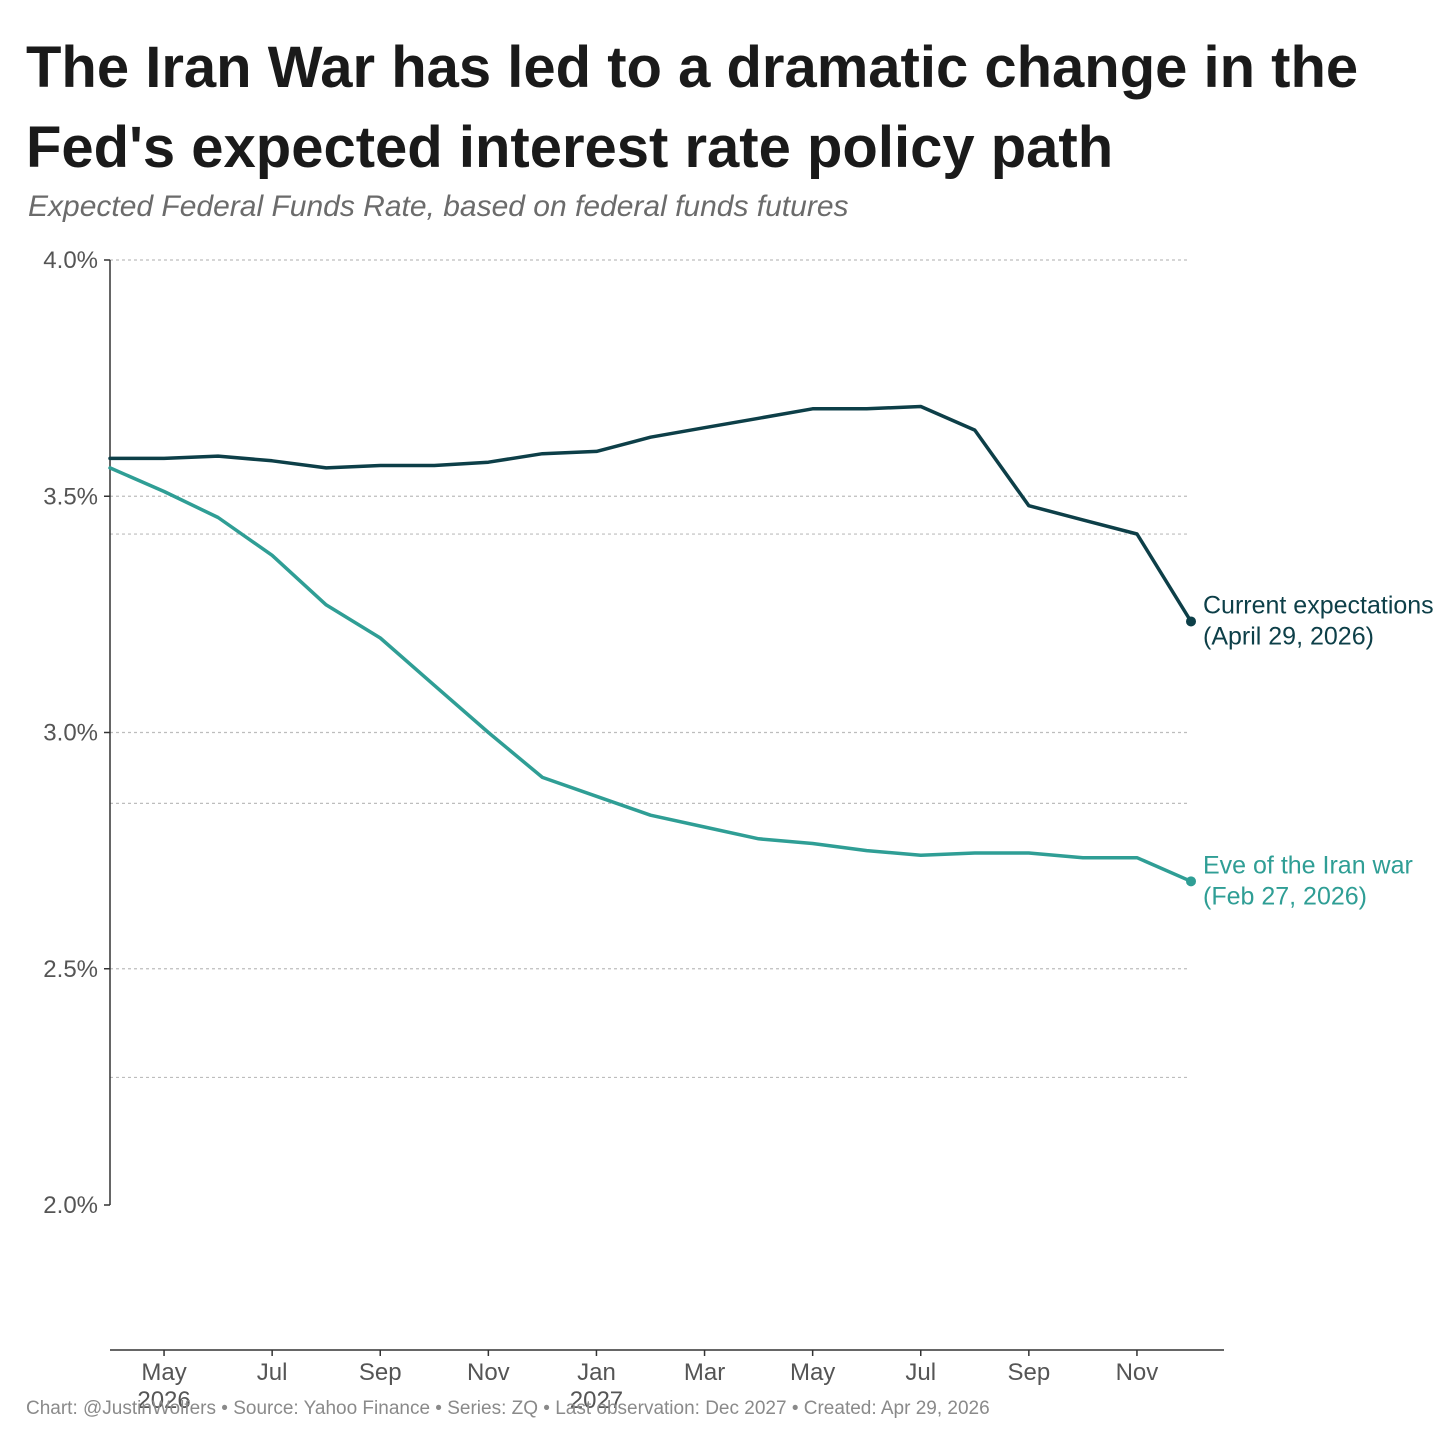 The height and width of the screenshot is (1456, 1456). Describe the element at coordinates (163, 1400) in the screenshot. I see `x-tick-year-label: 2026` at that location.